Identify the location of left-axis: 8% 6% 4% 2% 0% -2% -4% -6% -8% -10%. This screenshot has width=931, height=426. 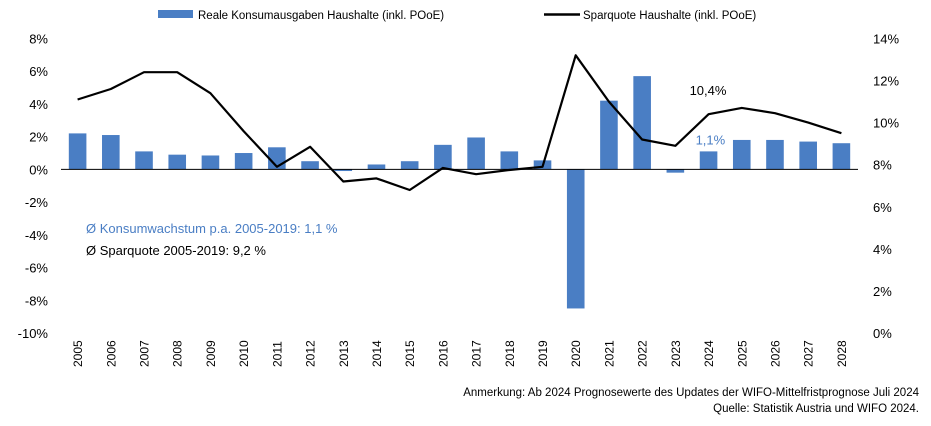
(33, 187).